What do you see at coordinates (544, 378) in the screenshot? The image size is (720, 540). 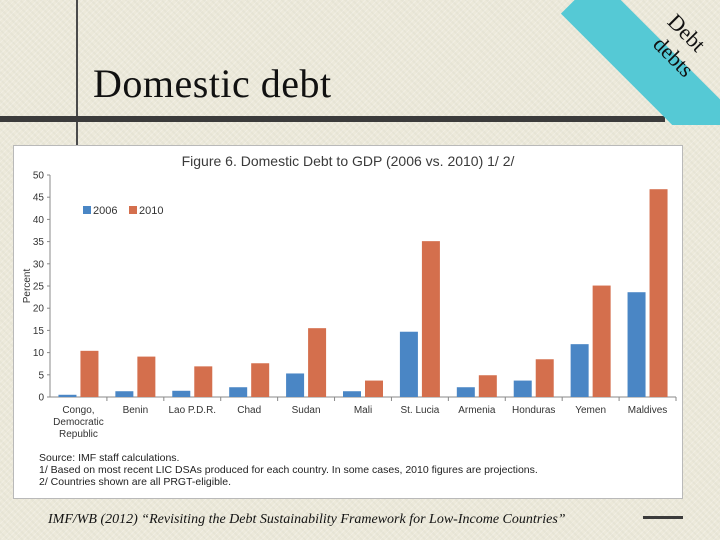 I see `bar-2010-honduras` at bounding box center [544, 378].